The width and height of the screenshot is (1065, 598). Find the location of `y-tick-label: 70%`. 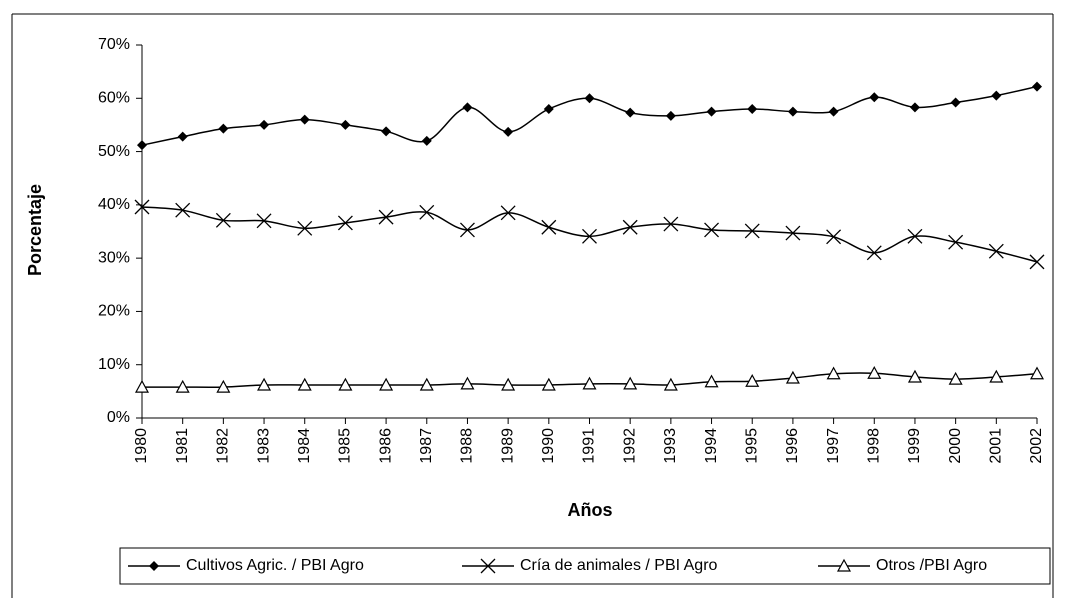

y-tick-label: 70% is located at coordinates (114, 44).